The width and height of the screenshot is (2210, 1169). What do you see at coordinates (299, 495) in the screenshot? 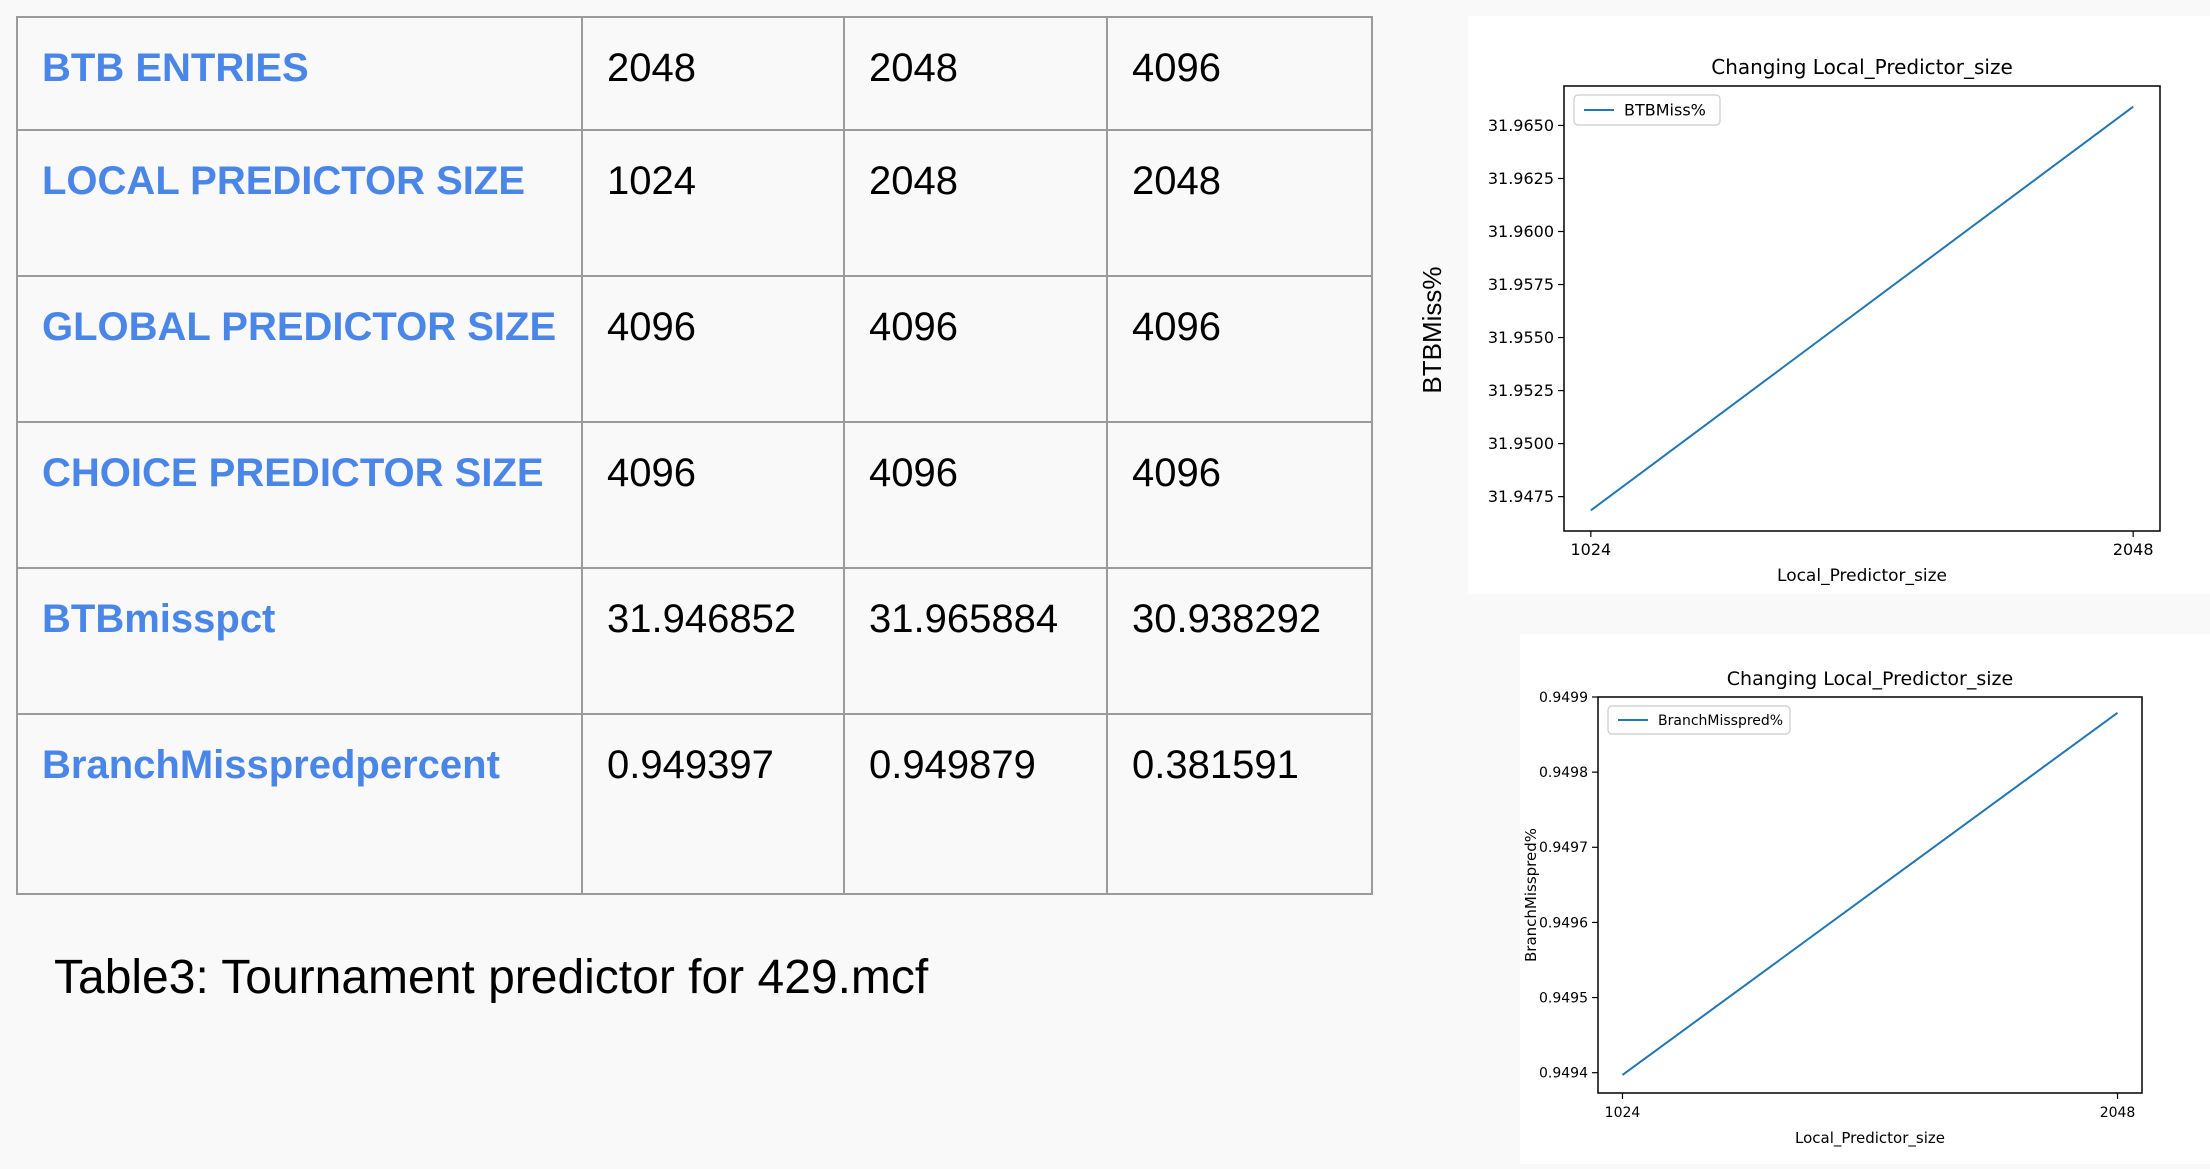
I see `row-label: CHOICE PREDICTOR SIZE` at bounding box center [299, 495].